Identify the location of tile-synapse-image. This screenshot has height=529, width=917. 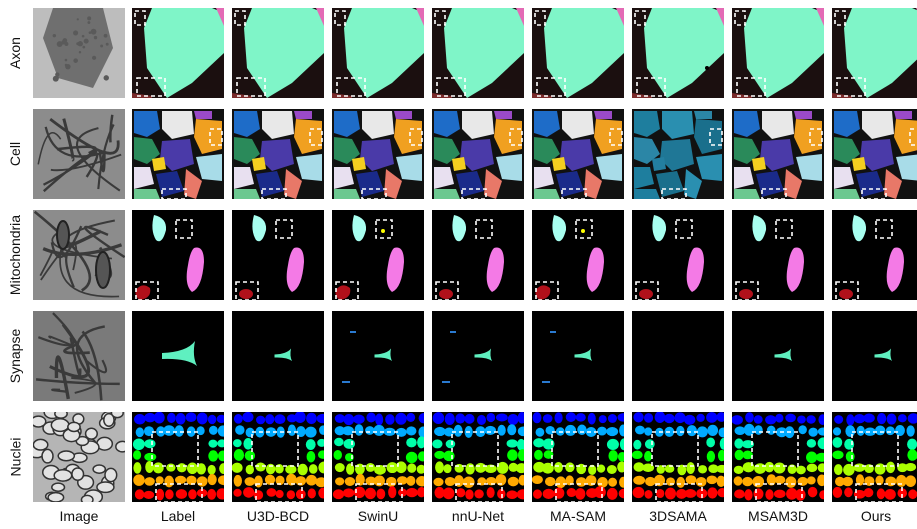
(79, 356).